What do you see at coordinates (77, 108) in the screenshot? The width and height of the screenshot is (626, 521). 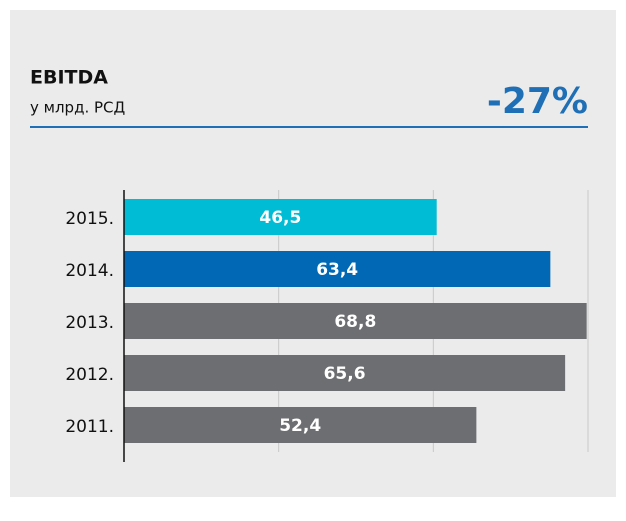 I see `chart-subtitle: у млрд. РСД` at bounding box center [77, 108].